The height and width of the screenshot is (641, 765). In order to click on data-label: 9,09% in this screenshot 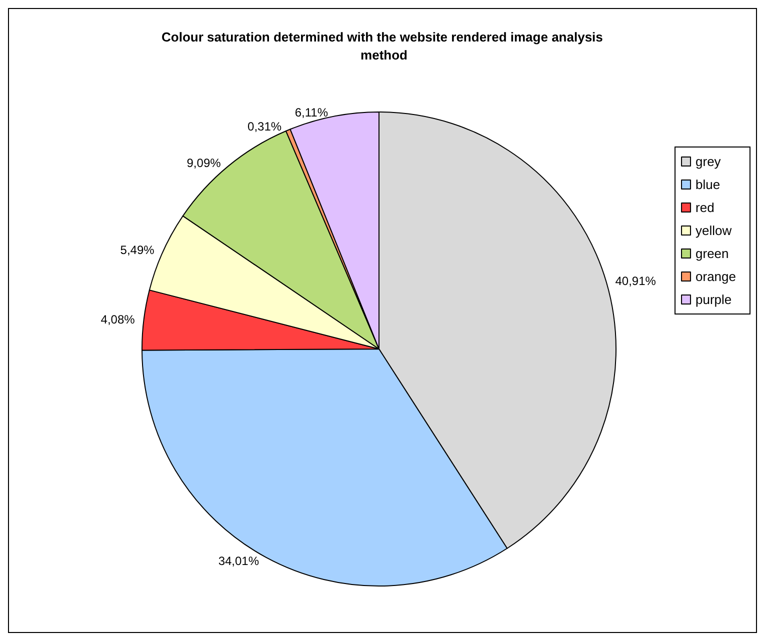, I will do `click(204, 163)`.